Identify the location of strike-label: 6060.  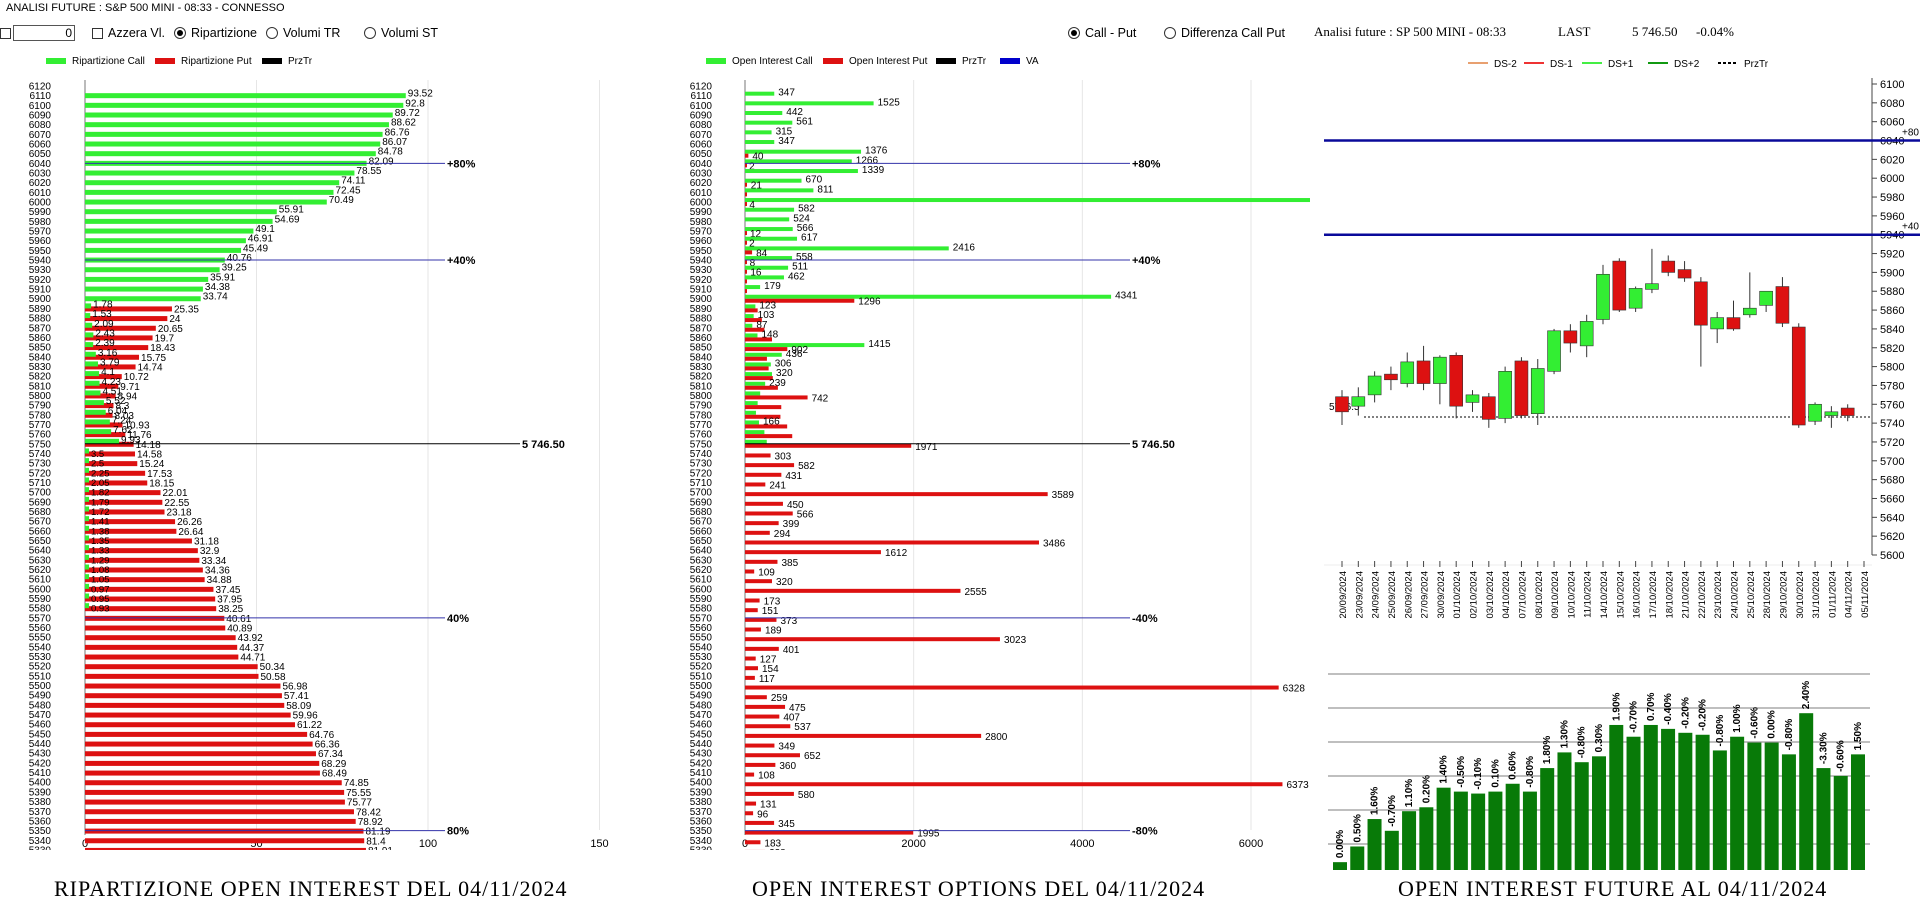
(701, 145).